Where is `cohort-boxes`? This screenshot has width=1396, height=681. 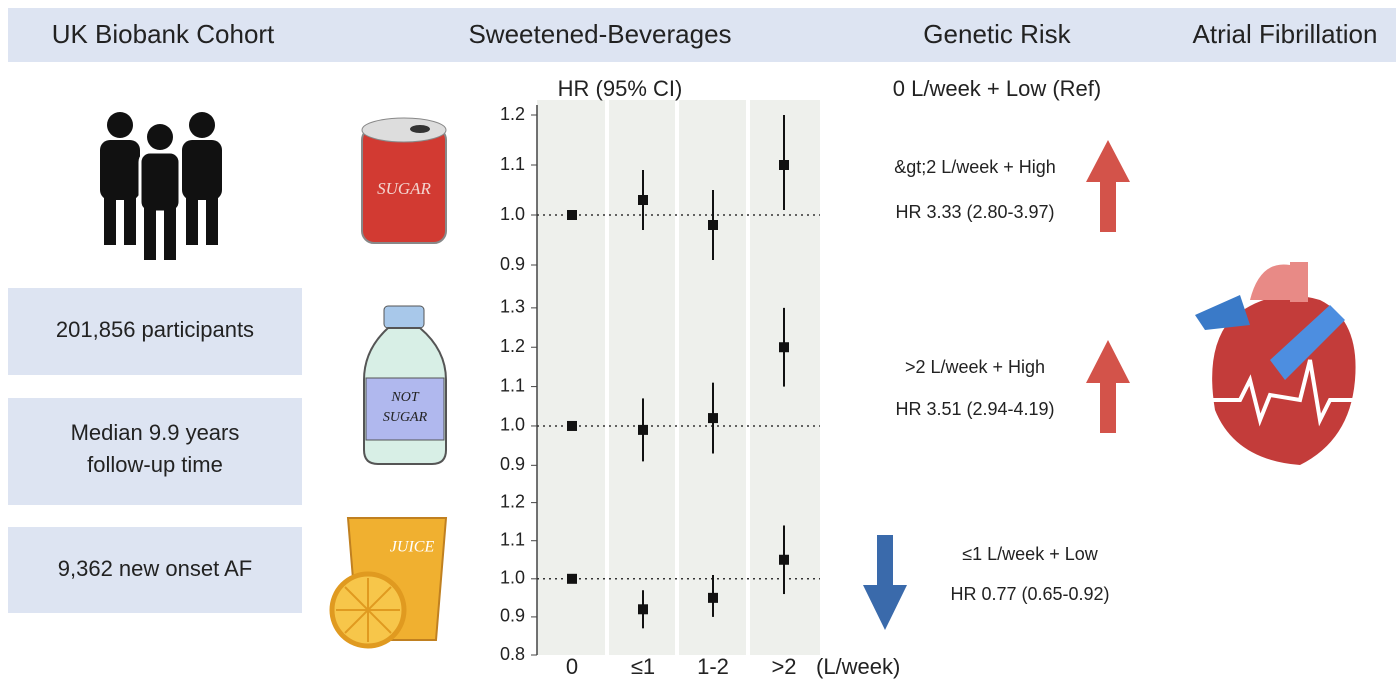
cohort-boxes is located at coordinates (155, 450).